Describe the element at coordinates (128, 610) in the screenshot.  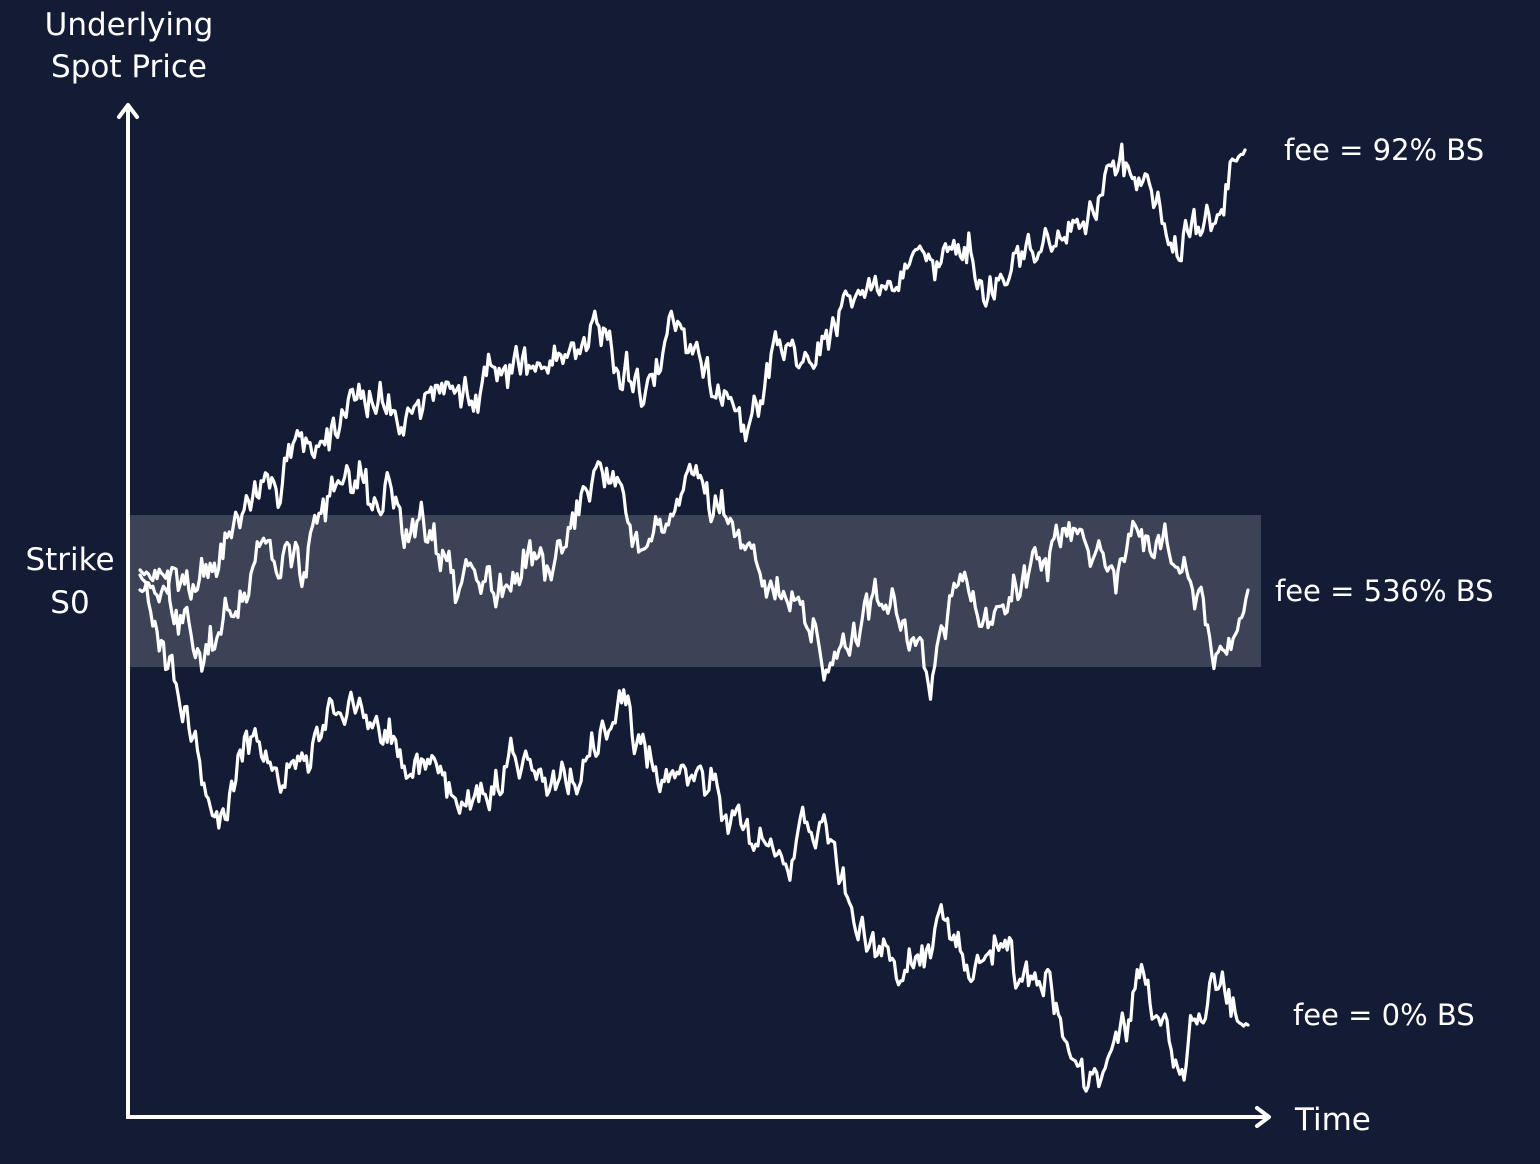
I see `y-axis` at that location.